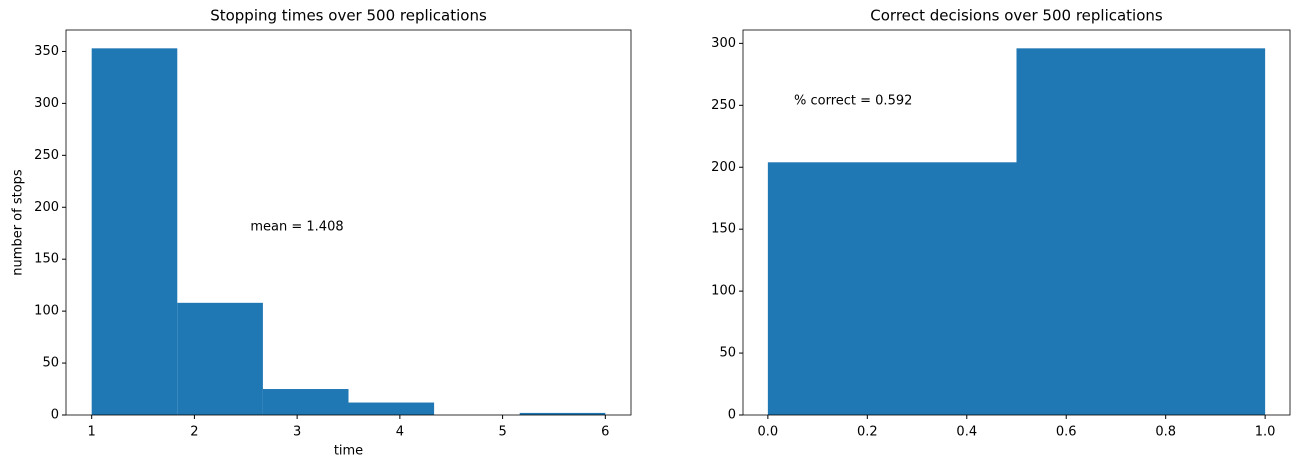 This screenshot has height=473, width=1316. What do you see at coordinates (1066, 432) in the screenshot?
I see `x-tick-label: 0.6` at bounding box center [1066, 432].